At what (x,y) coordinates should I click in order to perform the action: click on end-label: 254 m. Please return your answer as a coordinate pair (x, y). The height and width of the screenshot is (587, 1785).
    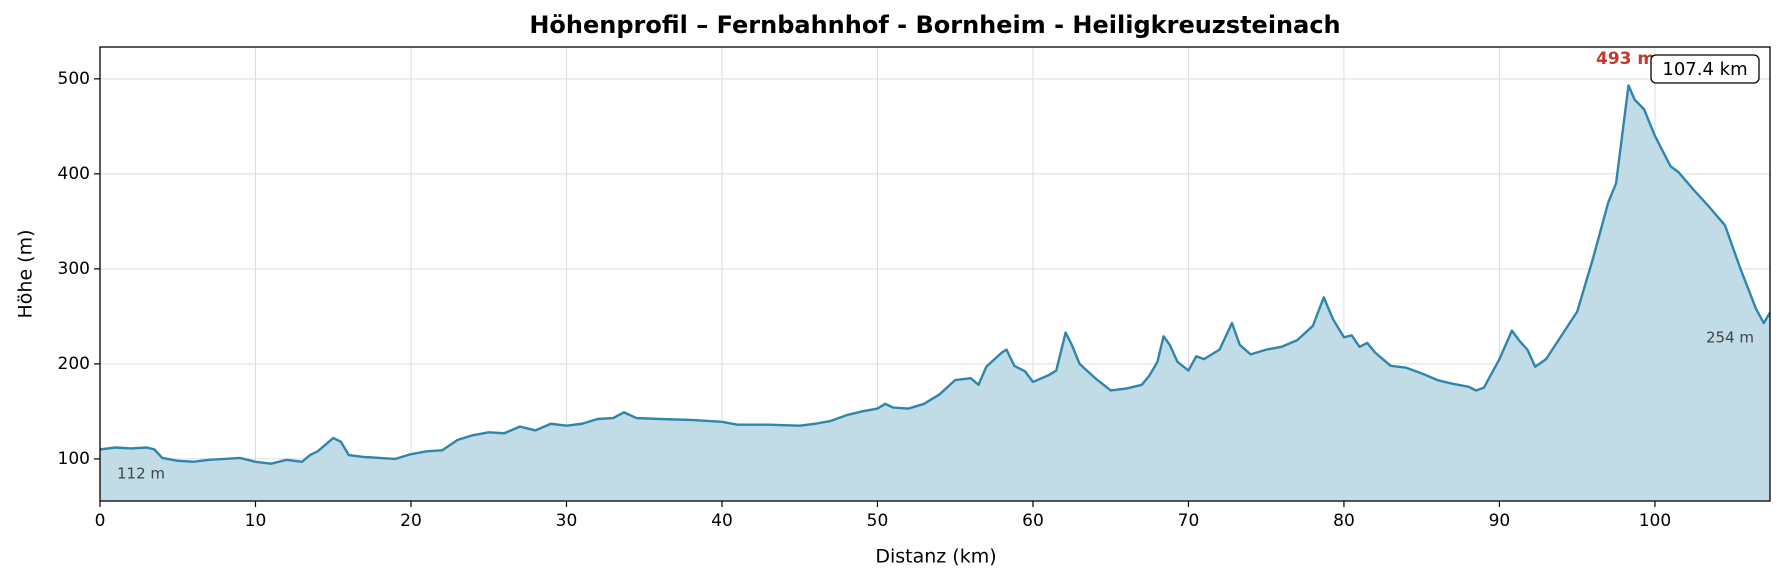
    Looking at the image, I should click on (1730, 338).